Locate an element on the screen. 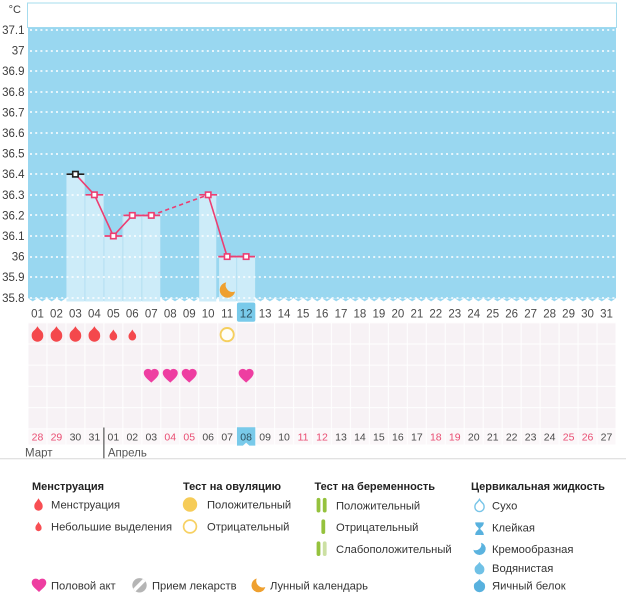 The width and height of the screenshot is (626, 600). svg-text: Яичный белок is located at coordinates (529, 587).